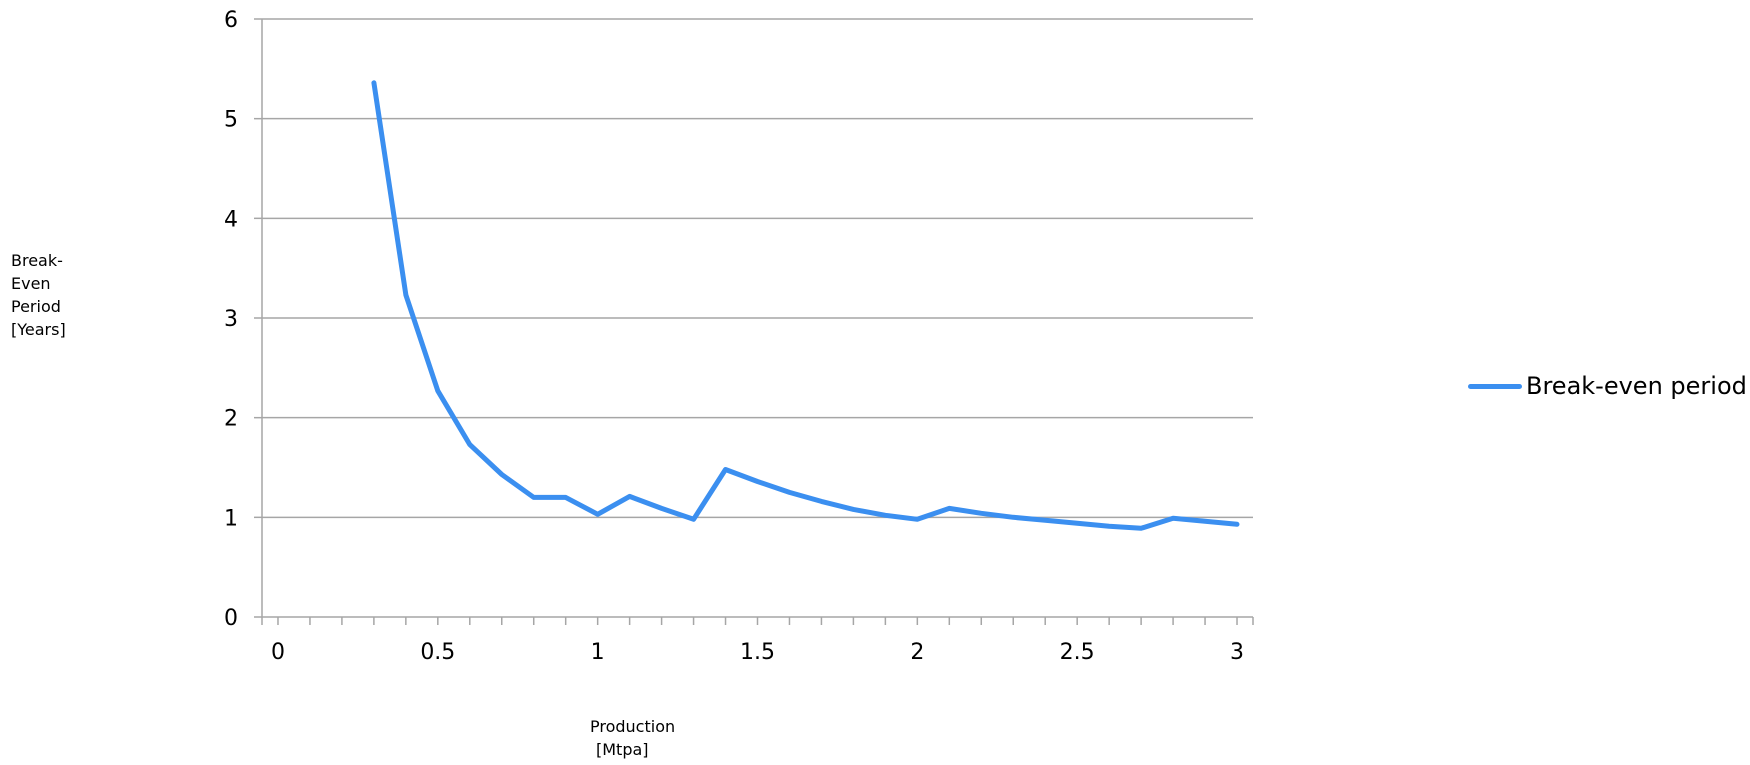 The image size is (1750, 765). Describe the element at coordinates (1636, 386) in the screenshot. I see `legend-label: Break-even period` at that location.